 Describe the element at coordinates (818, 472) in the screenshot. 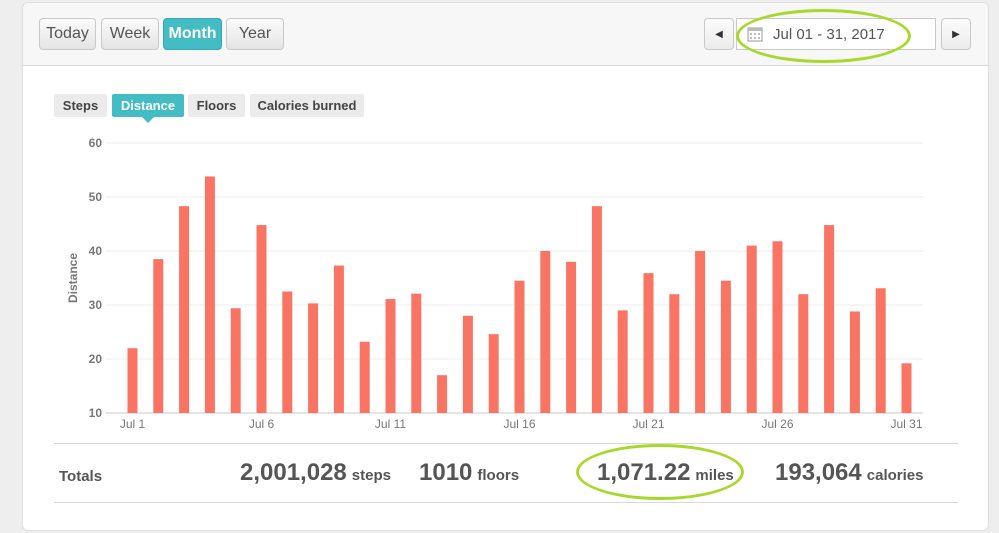

I see `total-calories-value: 193,064` at that location.